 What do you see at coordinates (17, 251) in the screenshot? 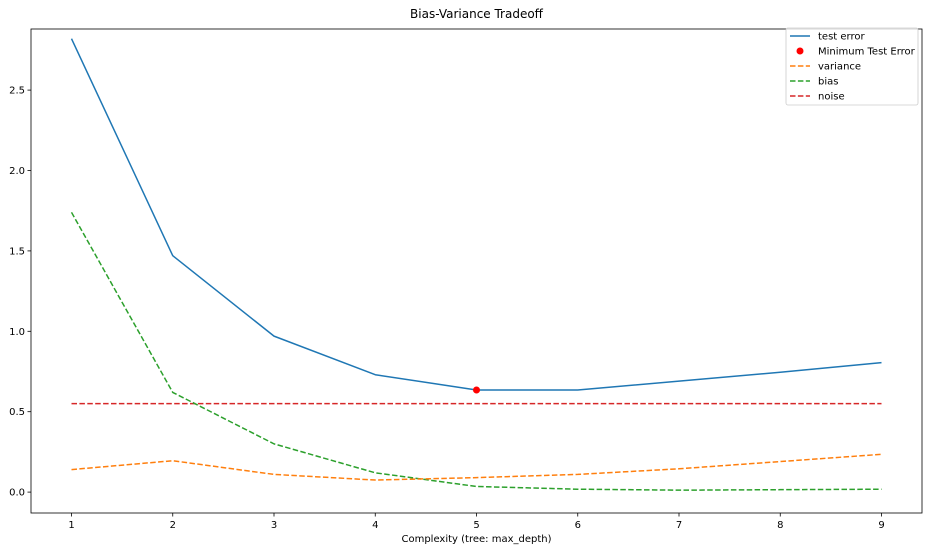
I see `y-tick-label: 1.5` at bounding box center [17, 251].